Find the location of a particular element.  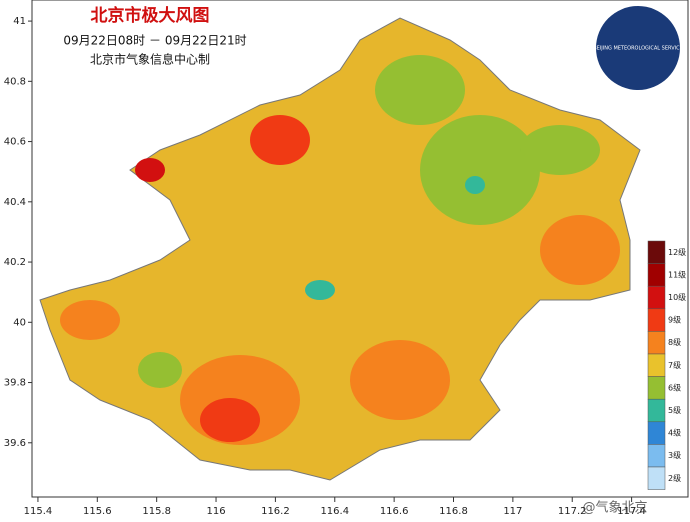

legend-label: 6级 is located at coordinates (674, 387).